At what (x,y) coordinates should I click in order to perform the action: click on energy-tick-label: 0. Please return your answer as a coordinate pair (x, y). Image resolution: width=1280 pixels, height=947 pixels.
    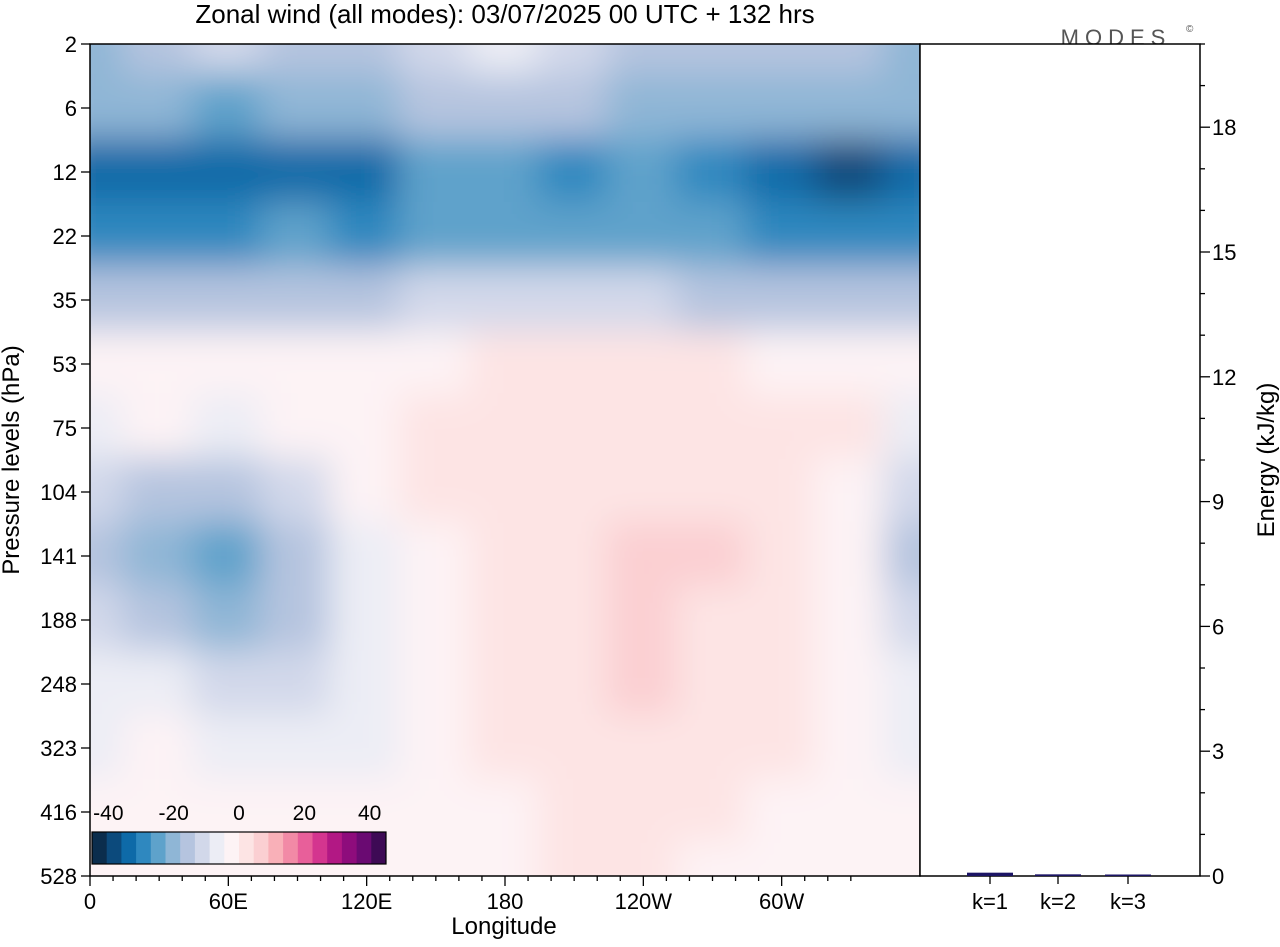
    Looking at the image, I should click on (1218, 876).